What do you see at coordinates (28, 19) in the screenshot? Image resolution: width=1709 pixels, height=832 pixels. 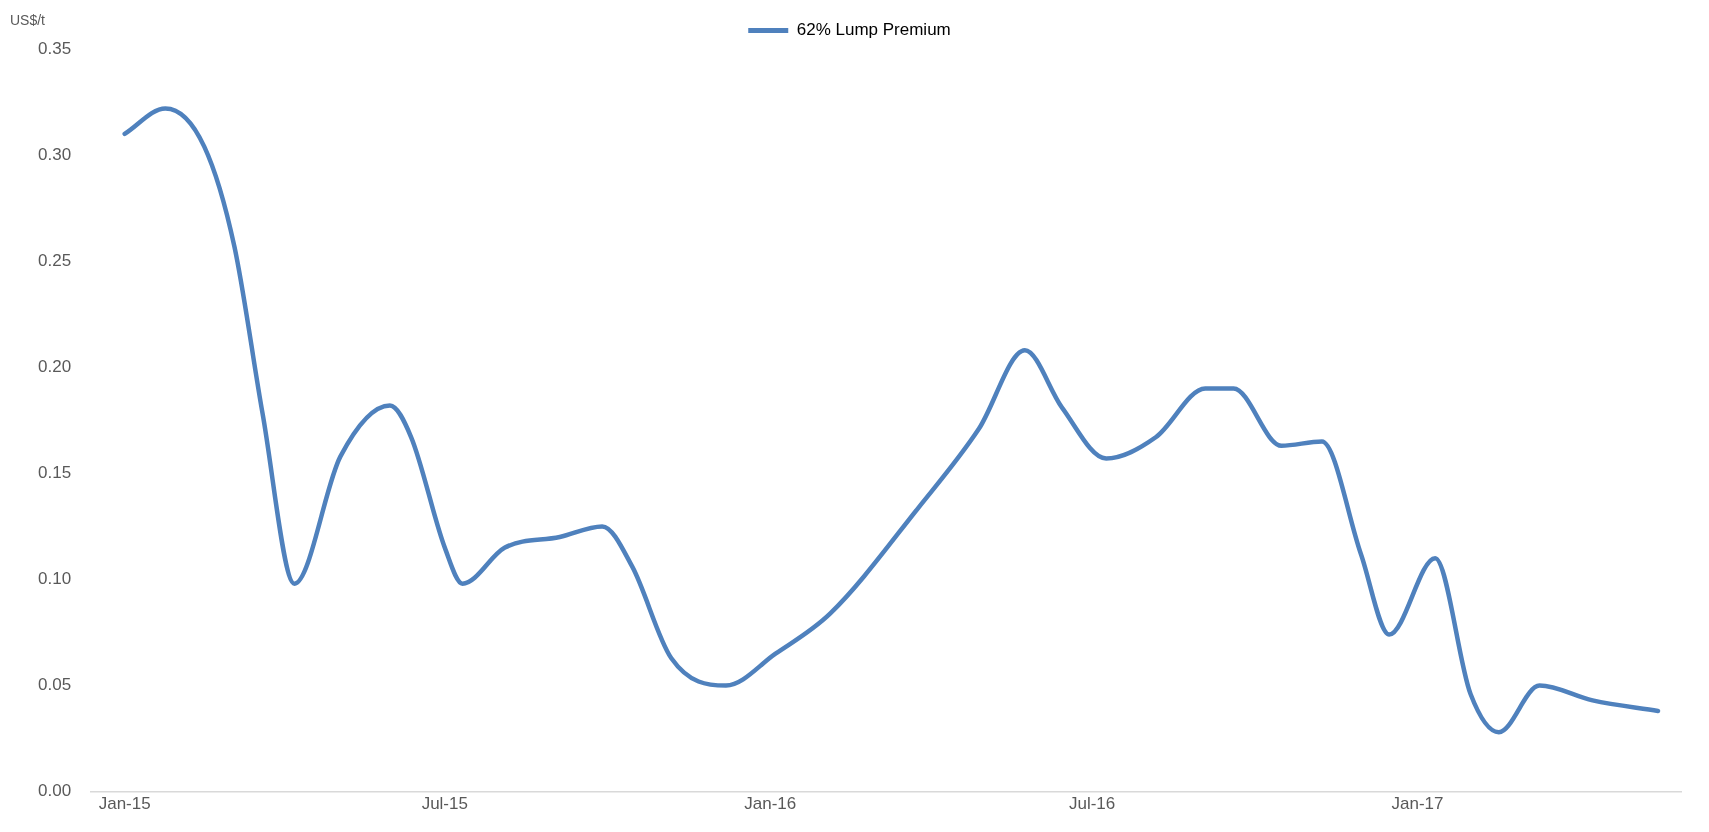 I see `y-axis-title: US$/t` at bounding box center [28, 19].